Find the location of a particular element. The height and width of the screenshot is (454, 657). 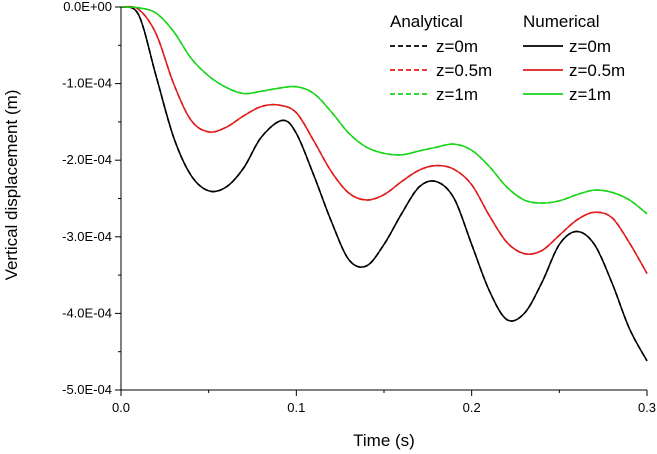

y-tick-label: -2.0E-04 is located at coordinates (87, 159).